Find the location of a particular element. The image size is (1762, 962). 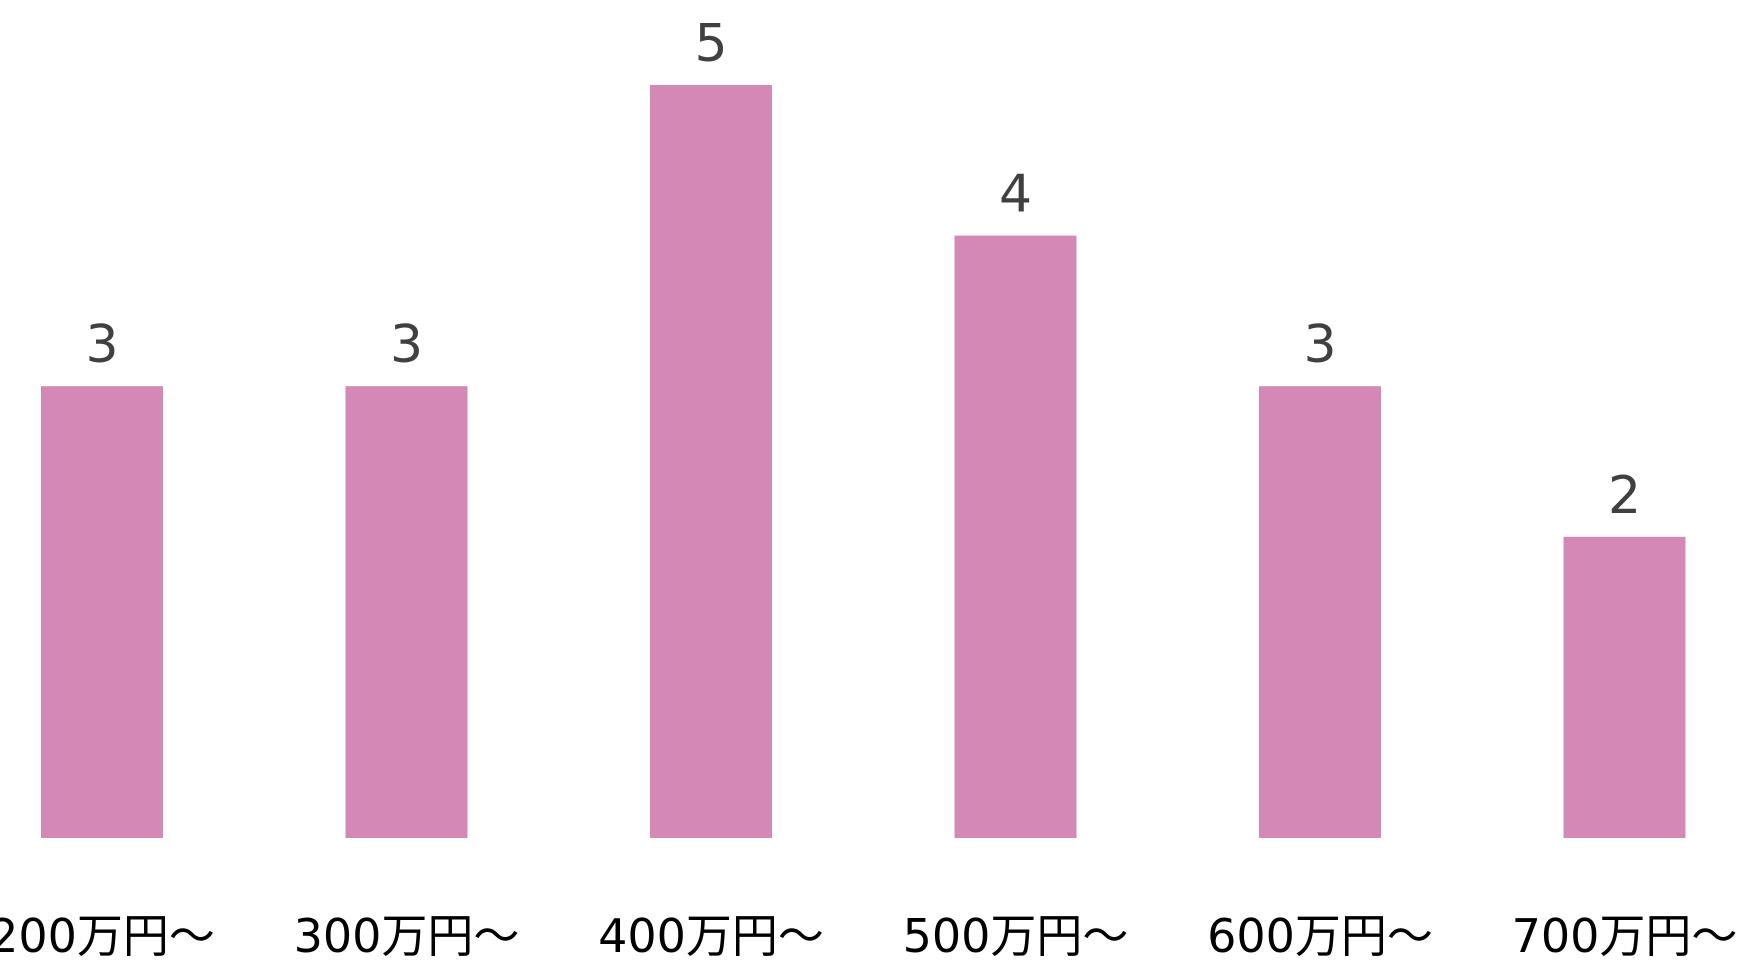

category-labels-group: 200万円～ 300万円～ 400万円～ 500万円～ 600万円～ 700万円～ is located at coordinates (868, 935).